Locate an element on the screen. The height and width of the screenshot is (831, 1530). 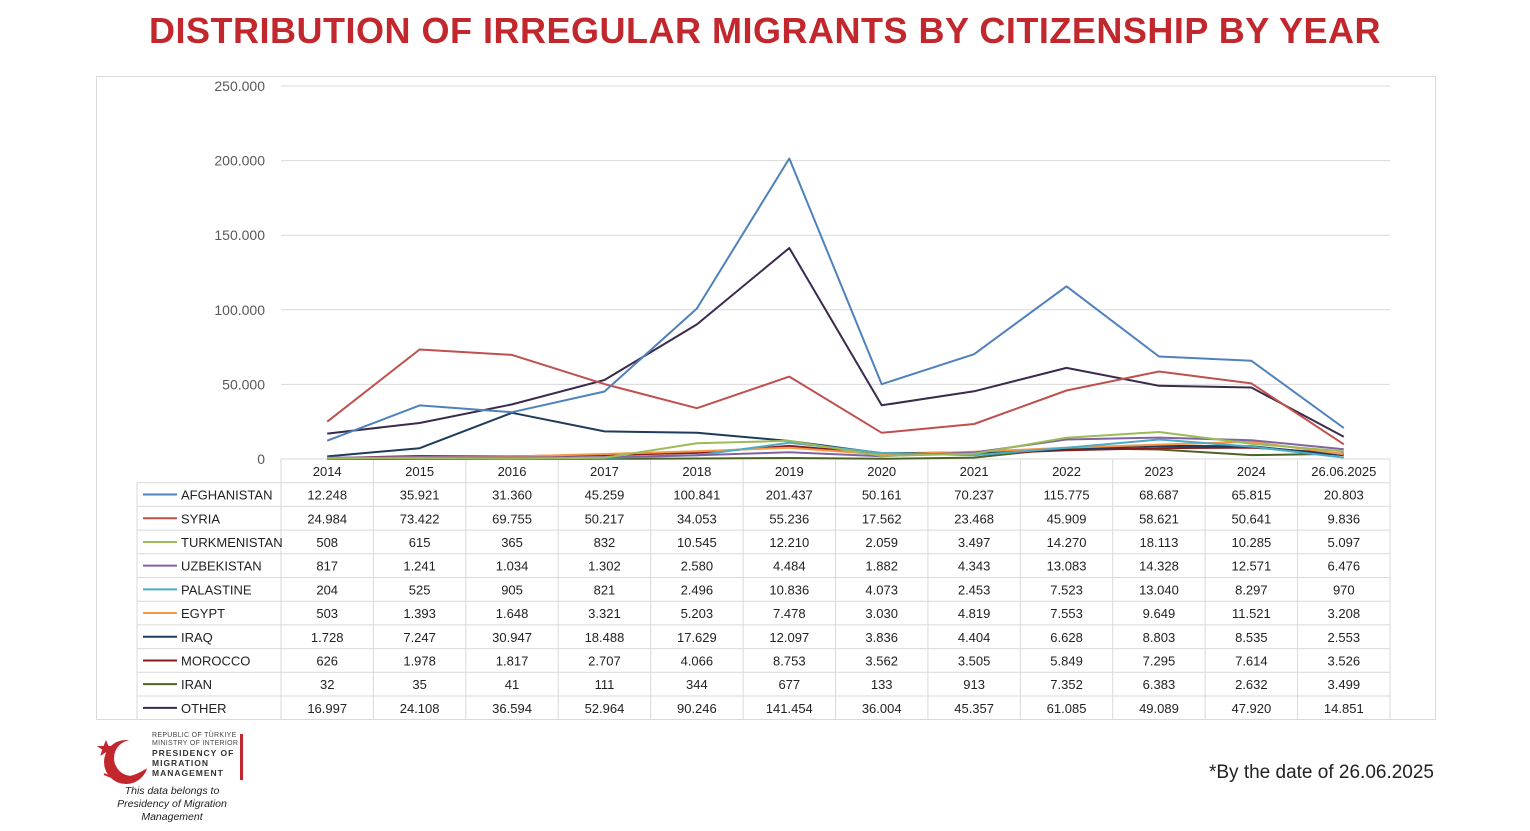
x-tick-label: 2014 is located at coordinates (327, 471).